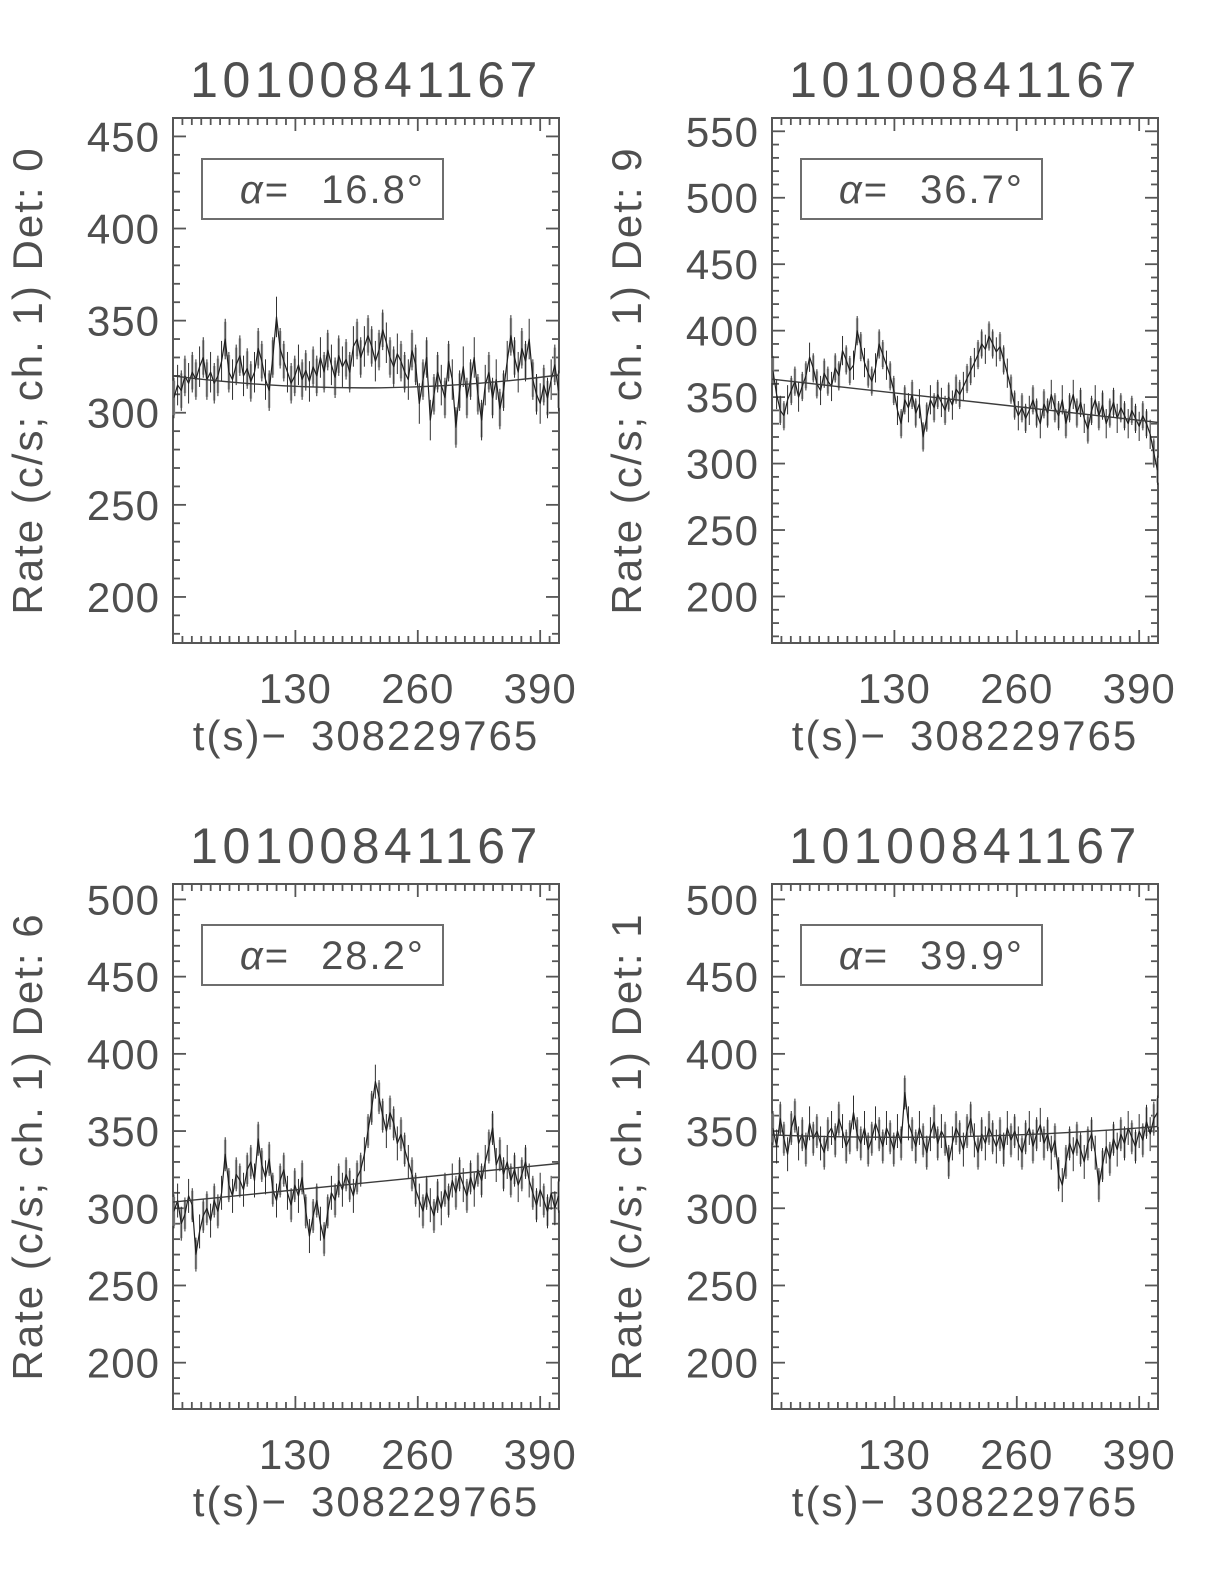  Describe the element at coordinates (27, 380) in the screenshot. I see `y-axis-label: Rate (c/s; ch. 1) Det: 0` at that location.